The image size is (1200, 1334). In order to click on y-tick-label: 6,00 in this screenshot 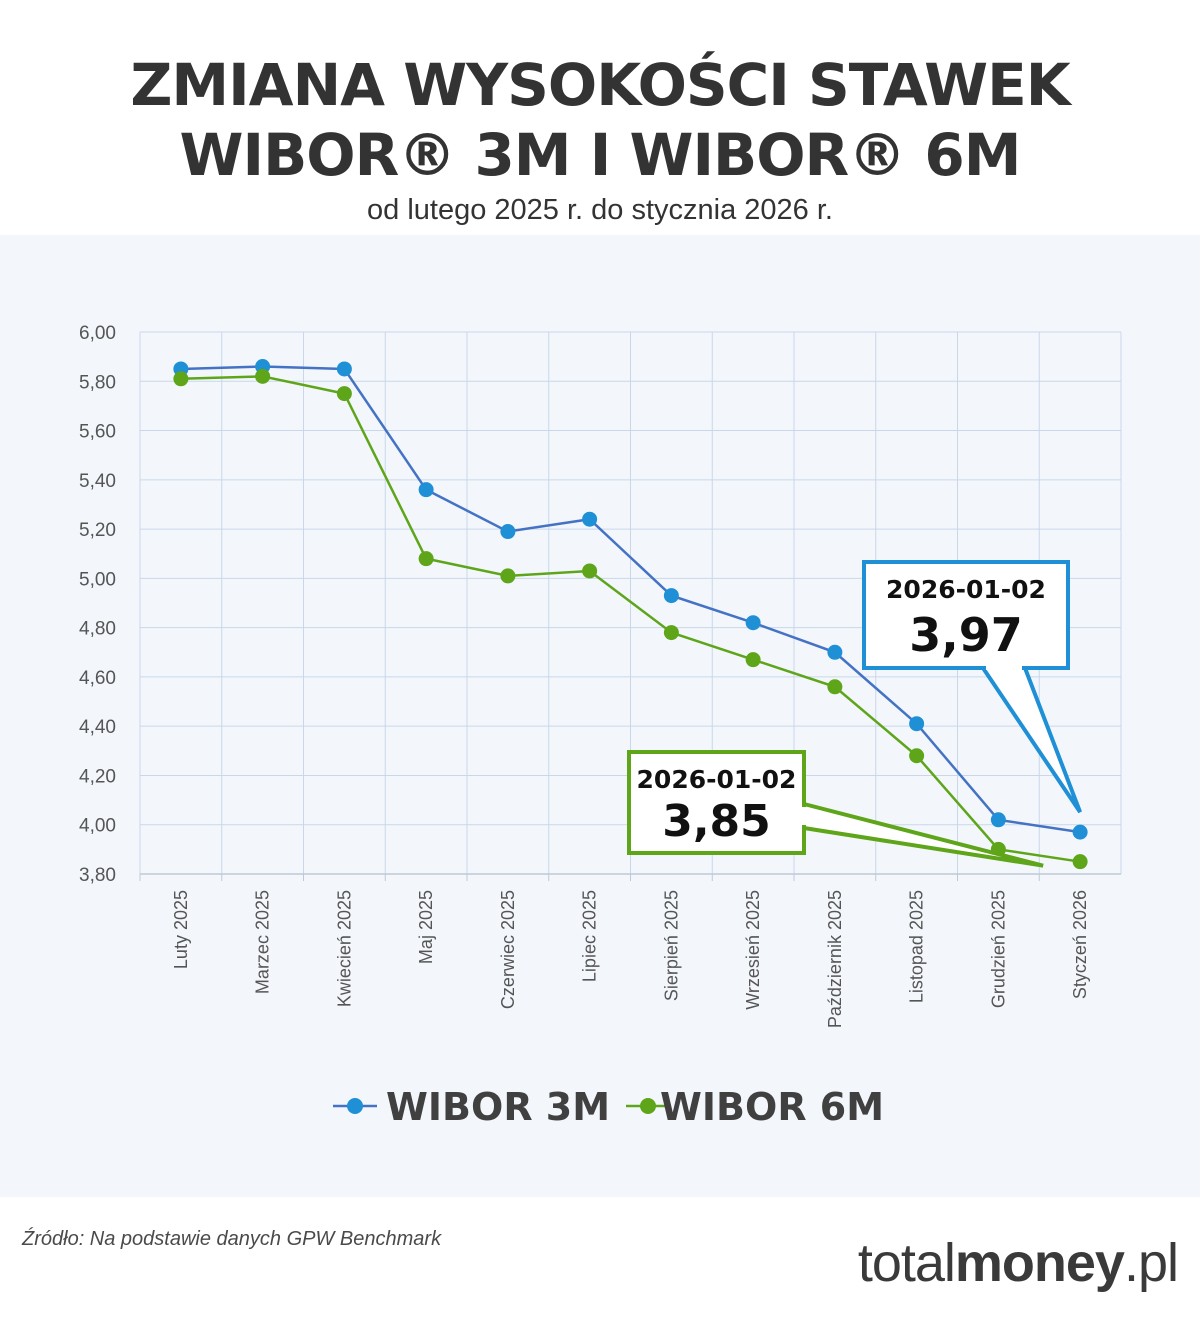, I will do `click(97, 333)`.